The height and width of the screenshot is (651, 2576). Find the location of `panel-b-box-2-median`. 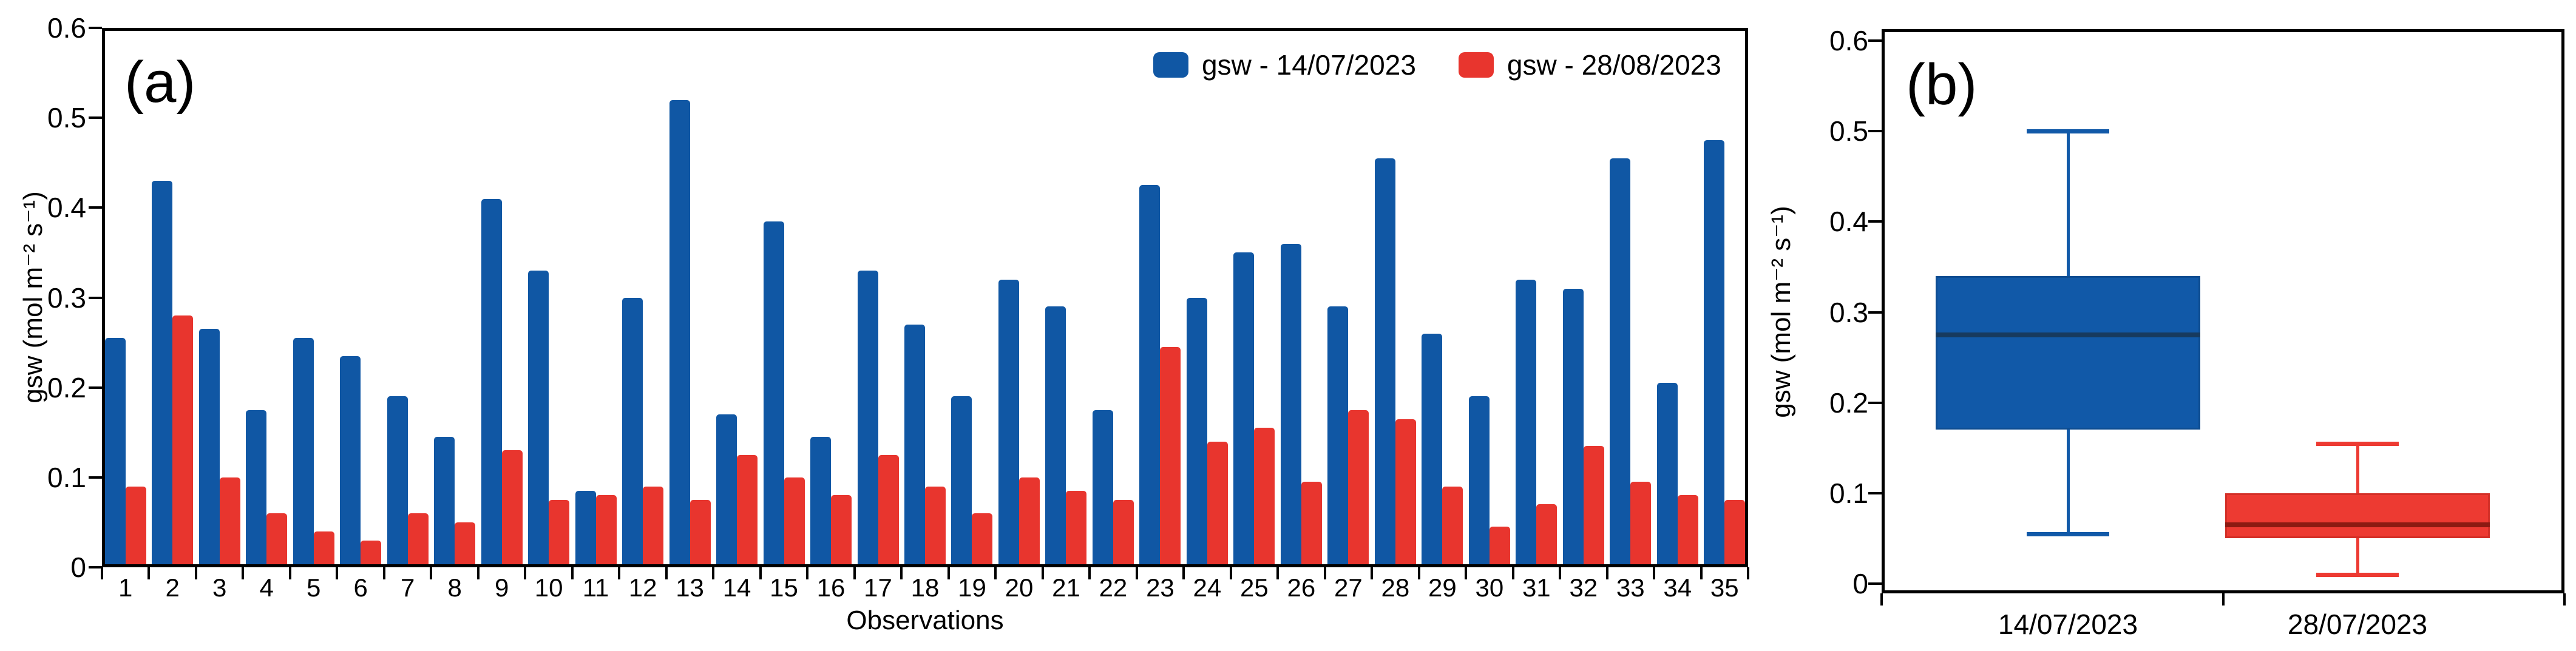

panel-b-box-2-median is located at coordinates (2357, 525).